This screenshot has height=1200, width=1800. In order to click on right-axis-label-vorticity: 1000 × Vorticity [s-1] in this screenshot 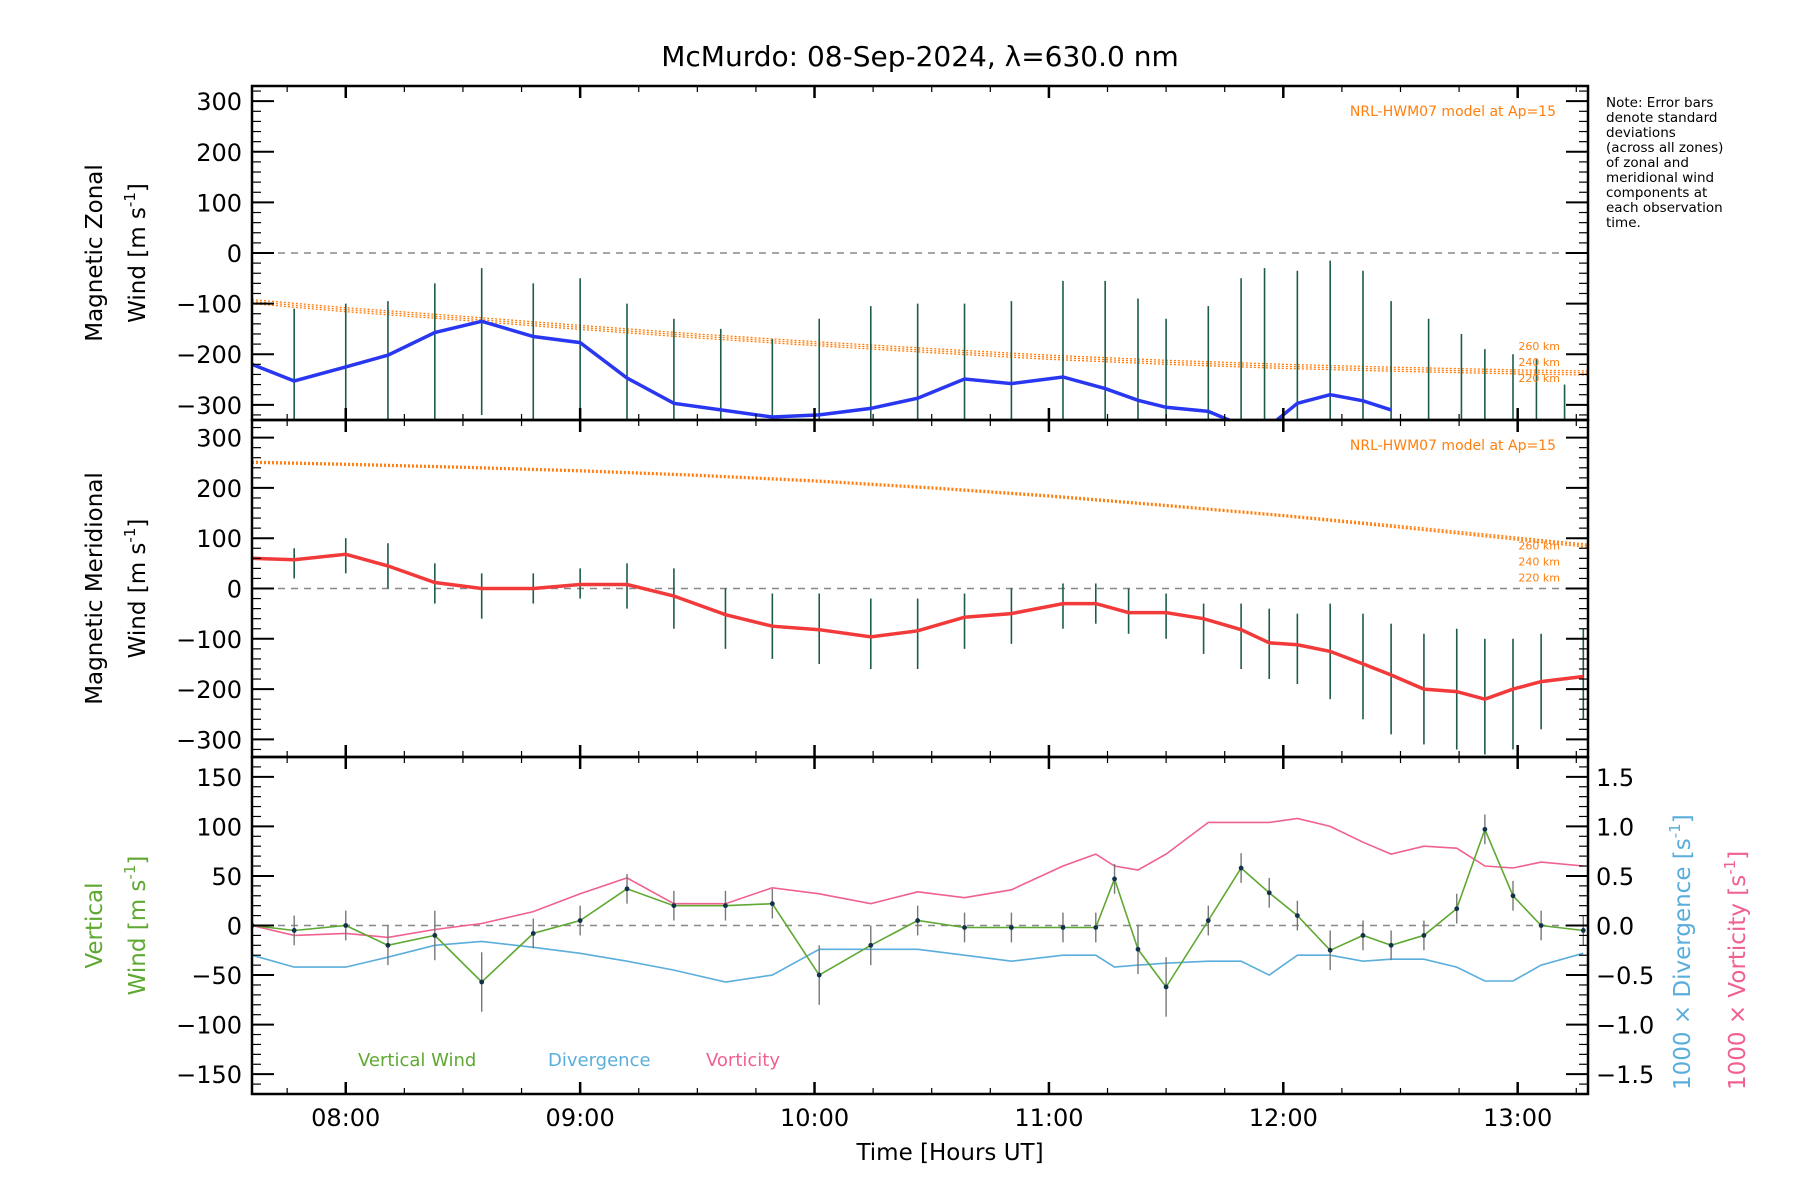, I will do `click(1736, 970)`.